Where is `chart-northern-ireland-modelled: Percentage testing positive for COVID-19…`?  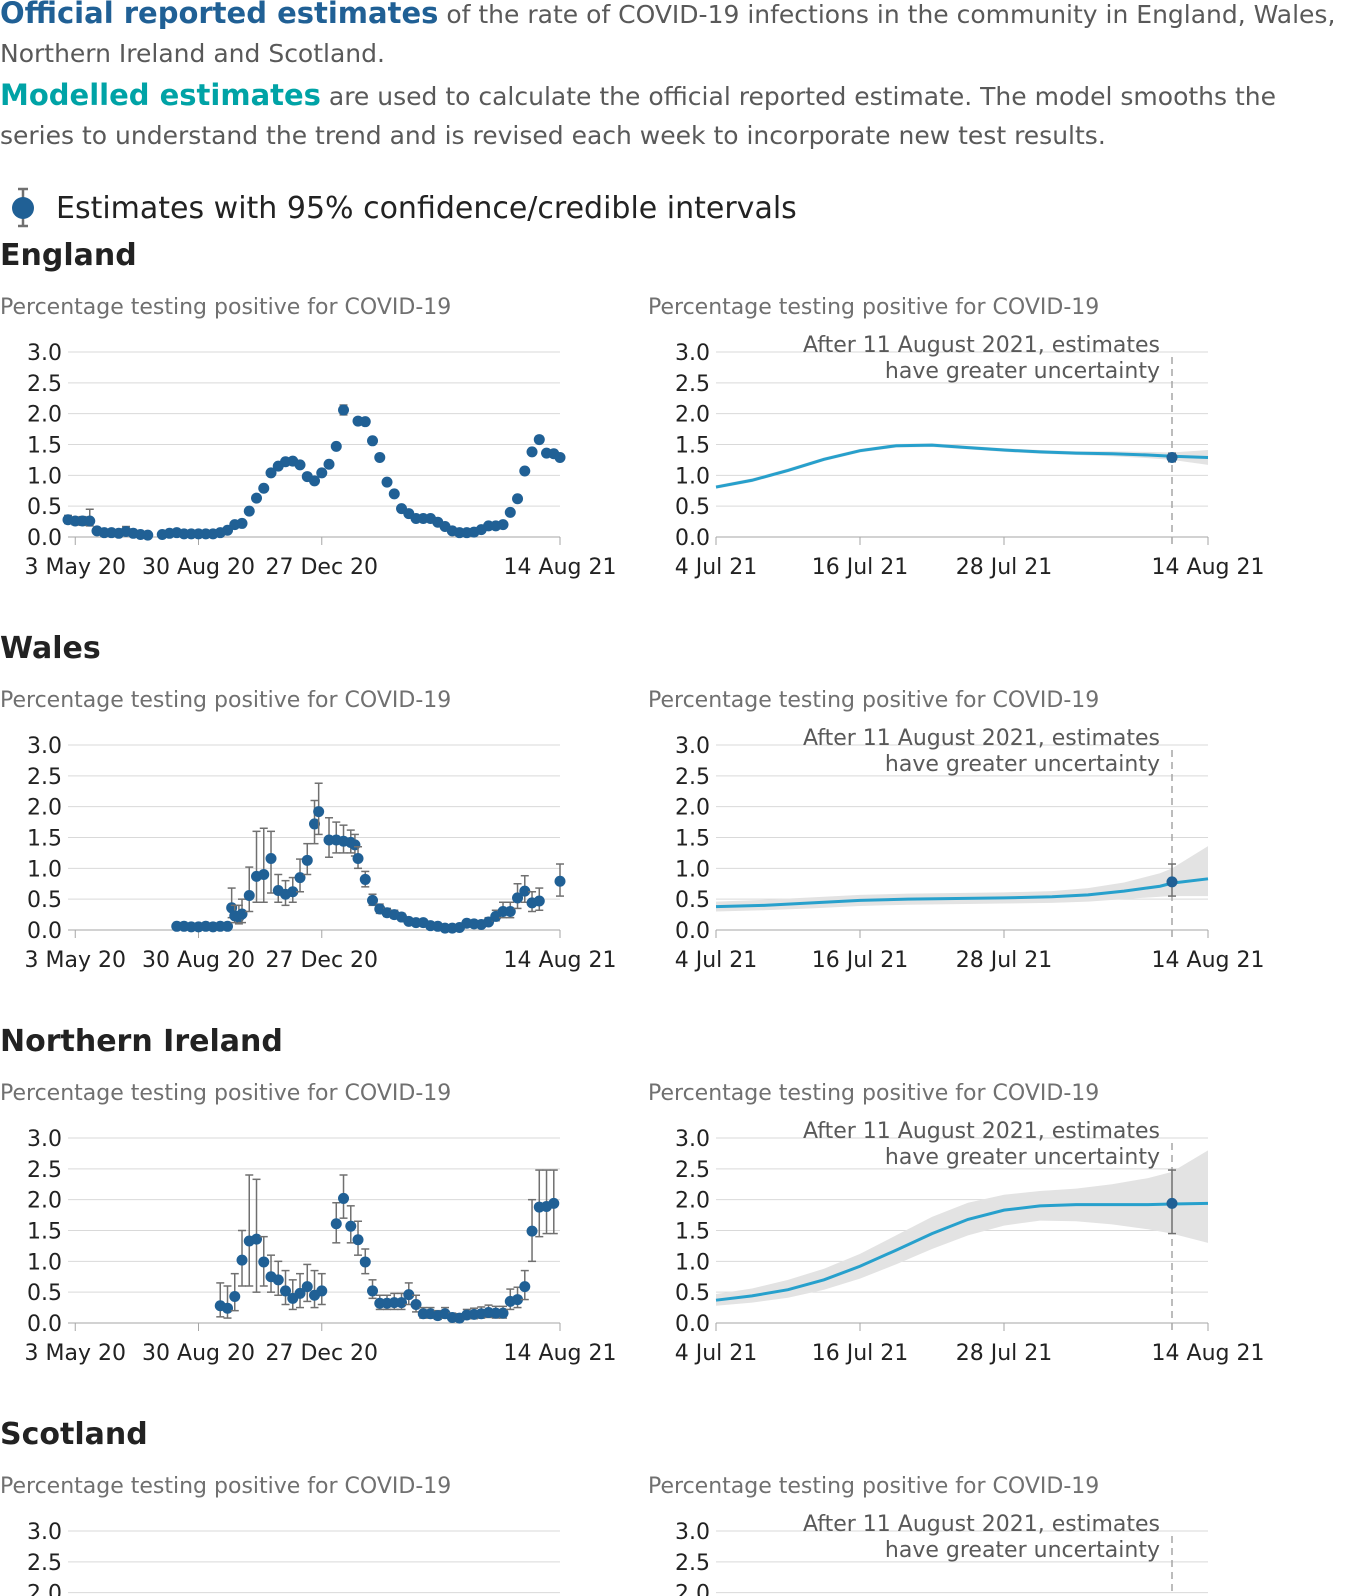
chart-northern-ireland-modelled: Percentage testing positive for COVID-19… is located at coordinates (973, 1231).